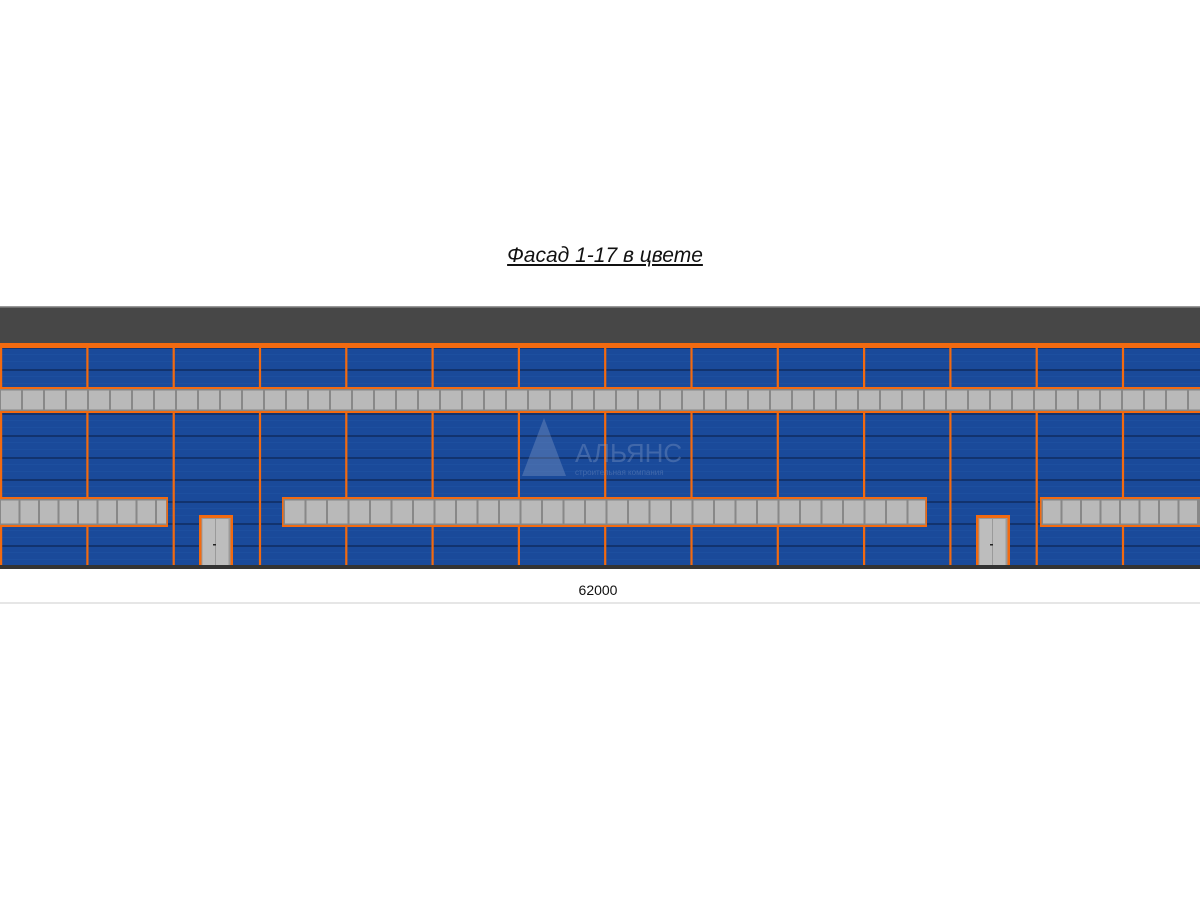 This screenshot has width=1200, height=900. What do you see at coordinates (600, 325) in the screenshot?
I see `roof` at bounding box center [600, 325].